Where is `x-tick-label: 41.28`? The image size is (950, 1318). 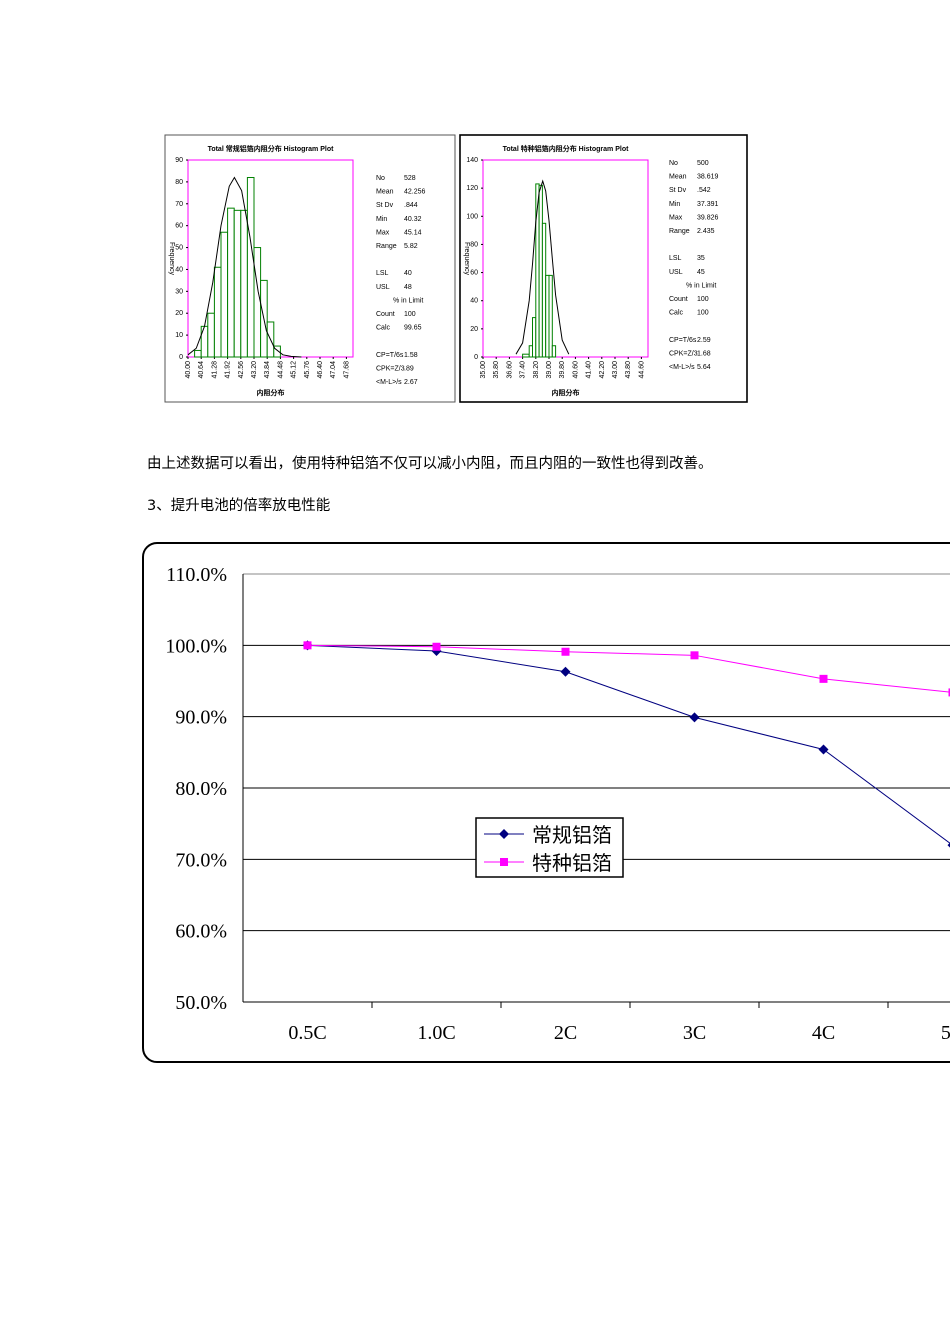
x-tick-label: 41.28 is located at coordinates (214, 370).